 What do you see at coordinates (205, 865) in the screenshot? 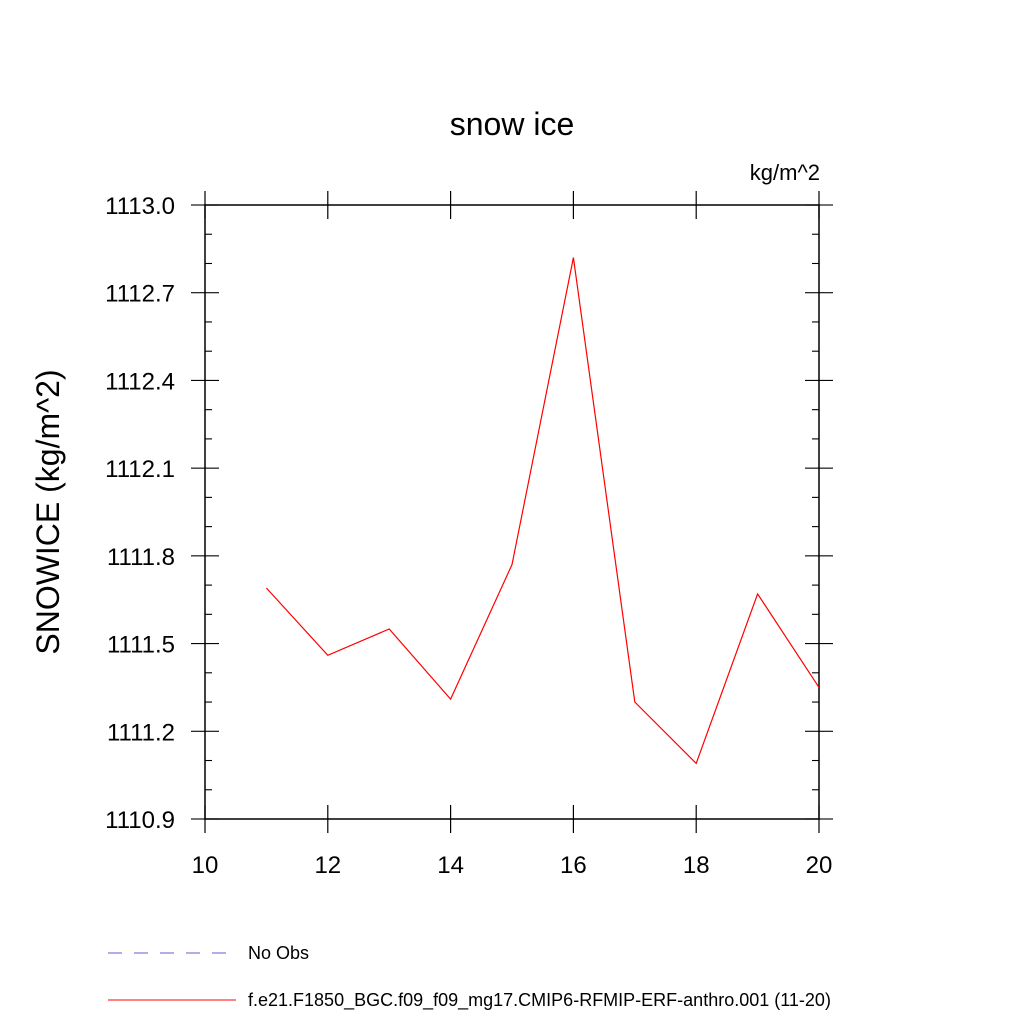
I see `x-tick-label: 10` at bounding box center [205, 865].